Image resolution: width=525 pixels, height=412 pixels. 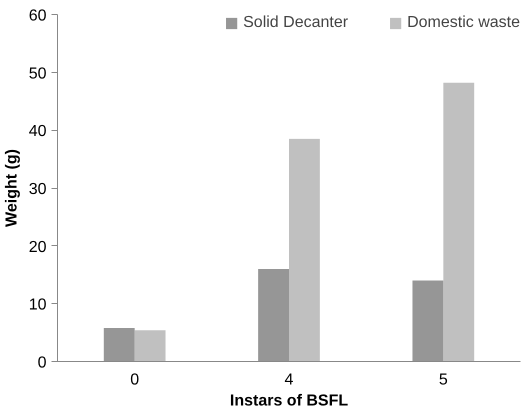 I want to click on y-tick-label: 50, so click(x=37, y=73).